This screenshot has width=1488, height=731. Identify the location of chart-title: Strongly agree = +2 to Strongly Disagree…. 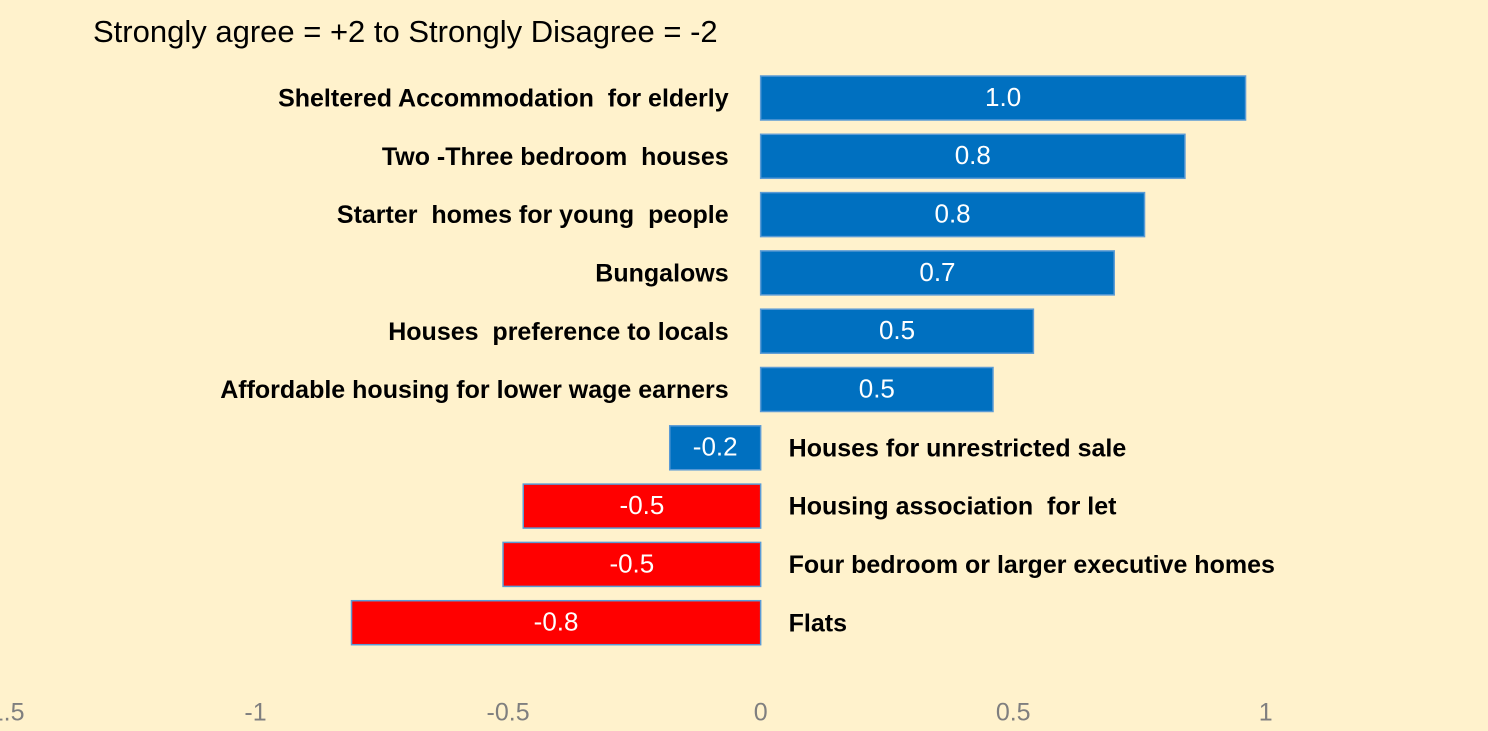
(405, 31).